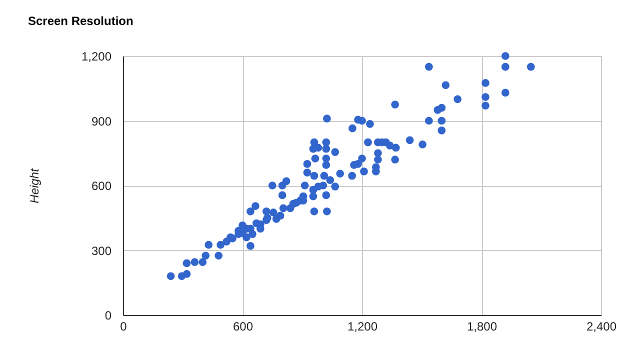 The width and height of the screenshot is (640, 341). Describe the element at coordinates (101, 251) in the screenshot. I see `y-tick-label: 300` at that location.